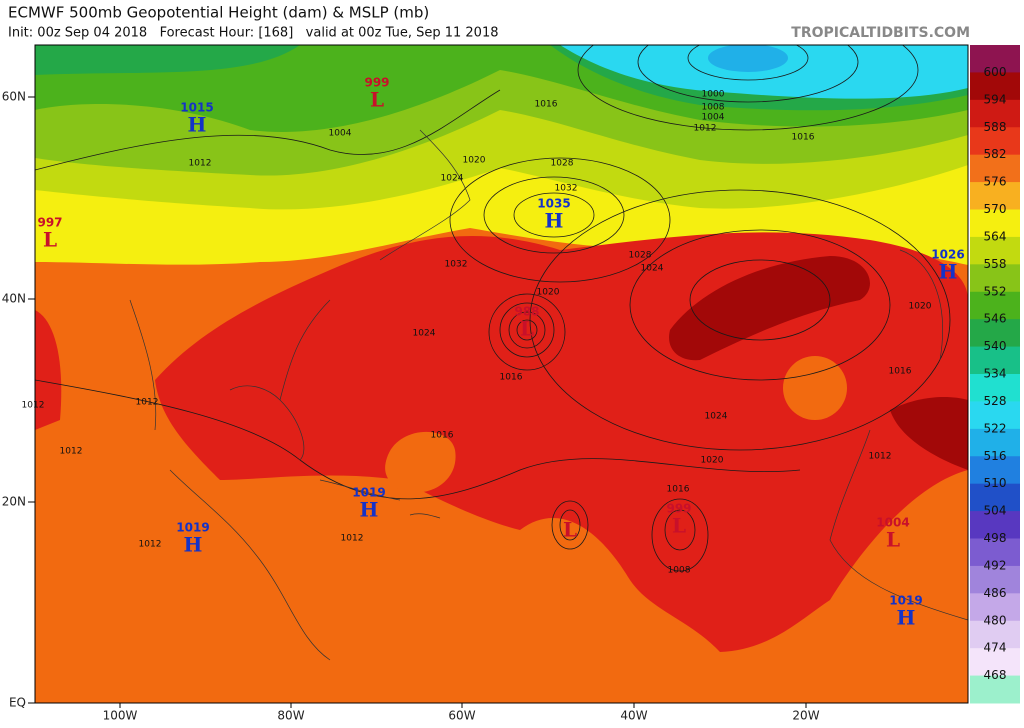 Image resolution: width=1024 pixels, height=728 pixels. I want to click on colorbar-label: 582, so click(995, 154).